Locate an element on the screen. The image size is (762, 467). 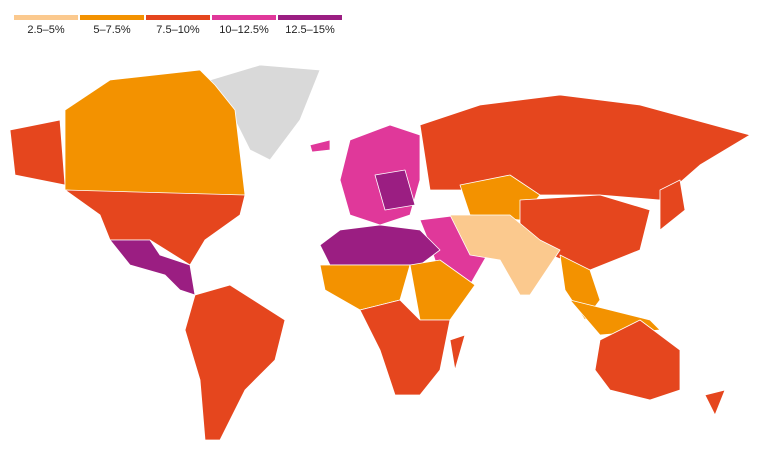
legend-label: 5–7.5% is located at coordinates (112, 30).